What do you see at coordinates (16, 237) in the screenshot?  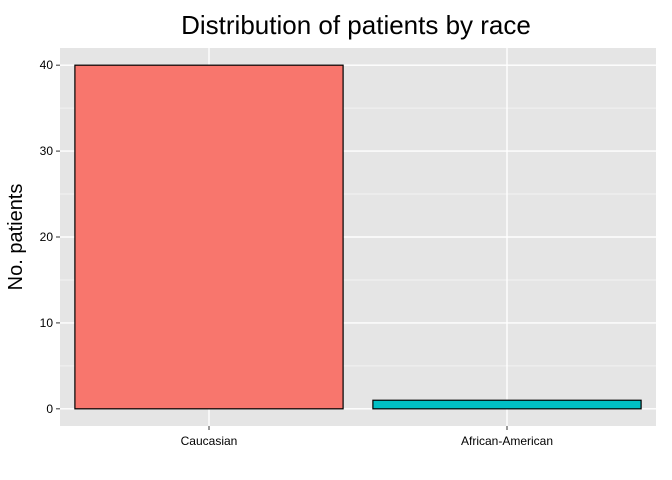 I see `y-axis-title: No. patients` at bounding box center [16, 237].